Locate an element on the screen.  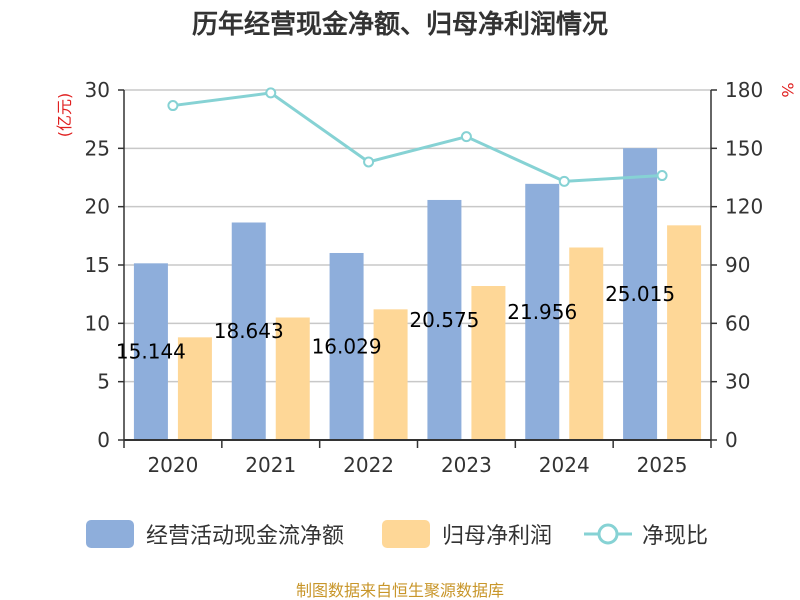
right-tick-label: 150 is located at coordinates (744, 148).